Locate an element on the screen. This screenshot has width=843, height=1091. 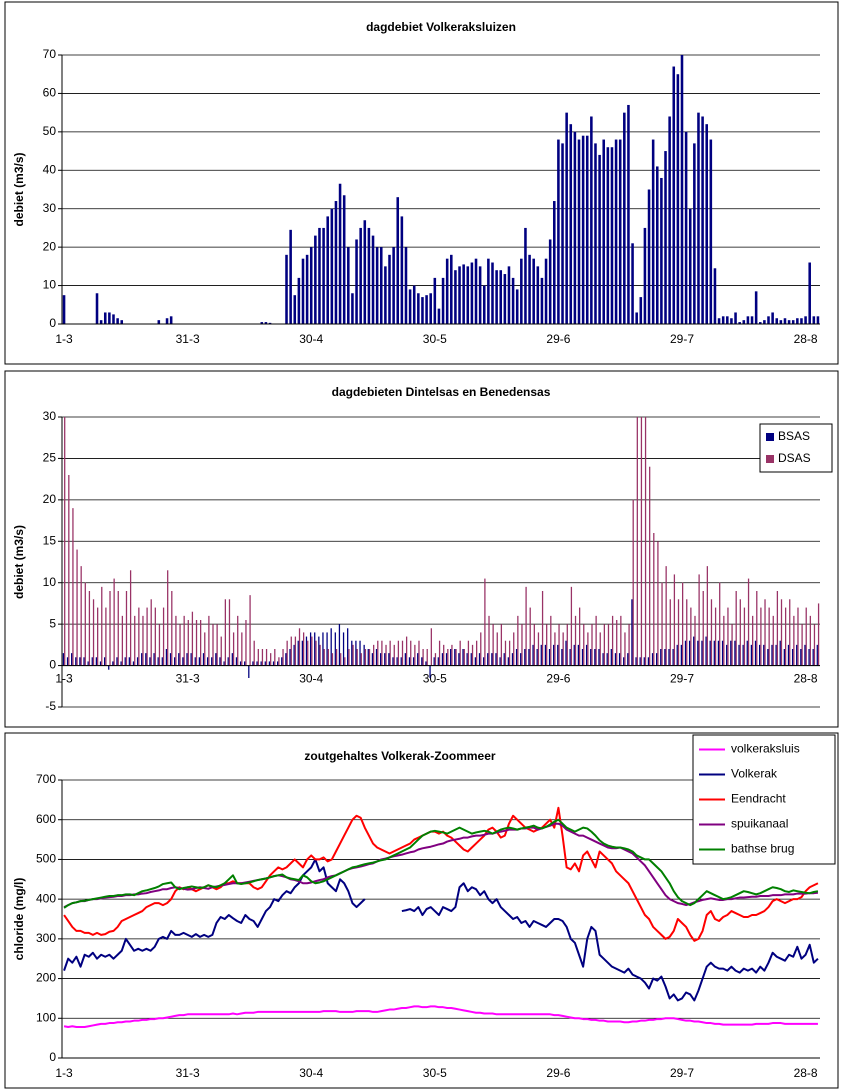
y-tick-label: 70 is located at coordinates (50, 54).